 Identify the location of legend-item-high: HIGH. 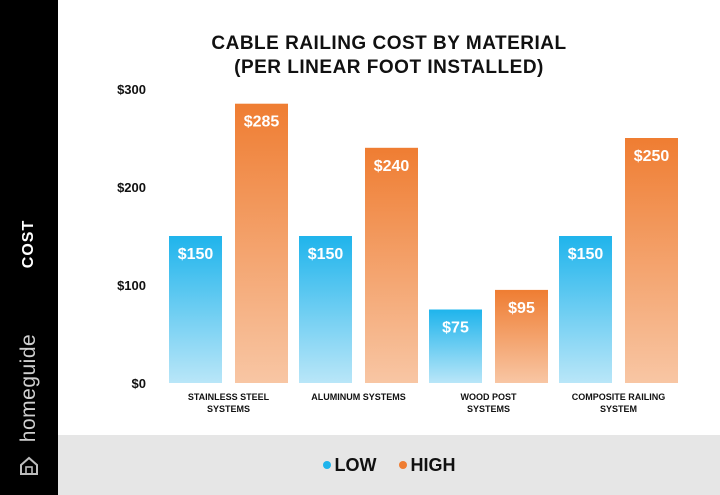
(427, 465).